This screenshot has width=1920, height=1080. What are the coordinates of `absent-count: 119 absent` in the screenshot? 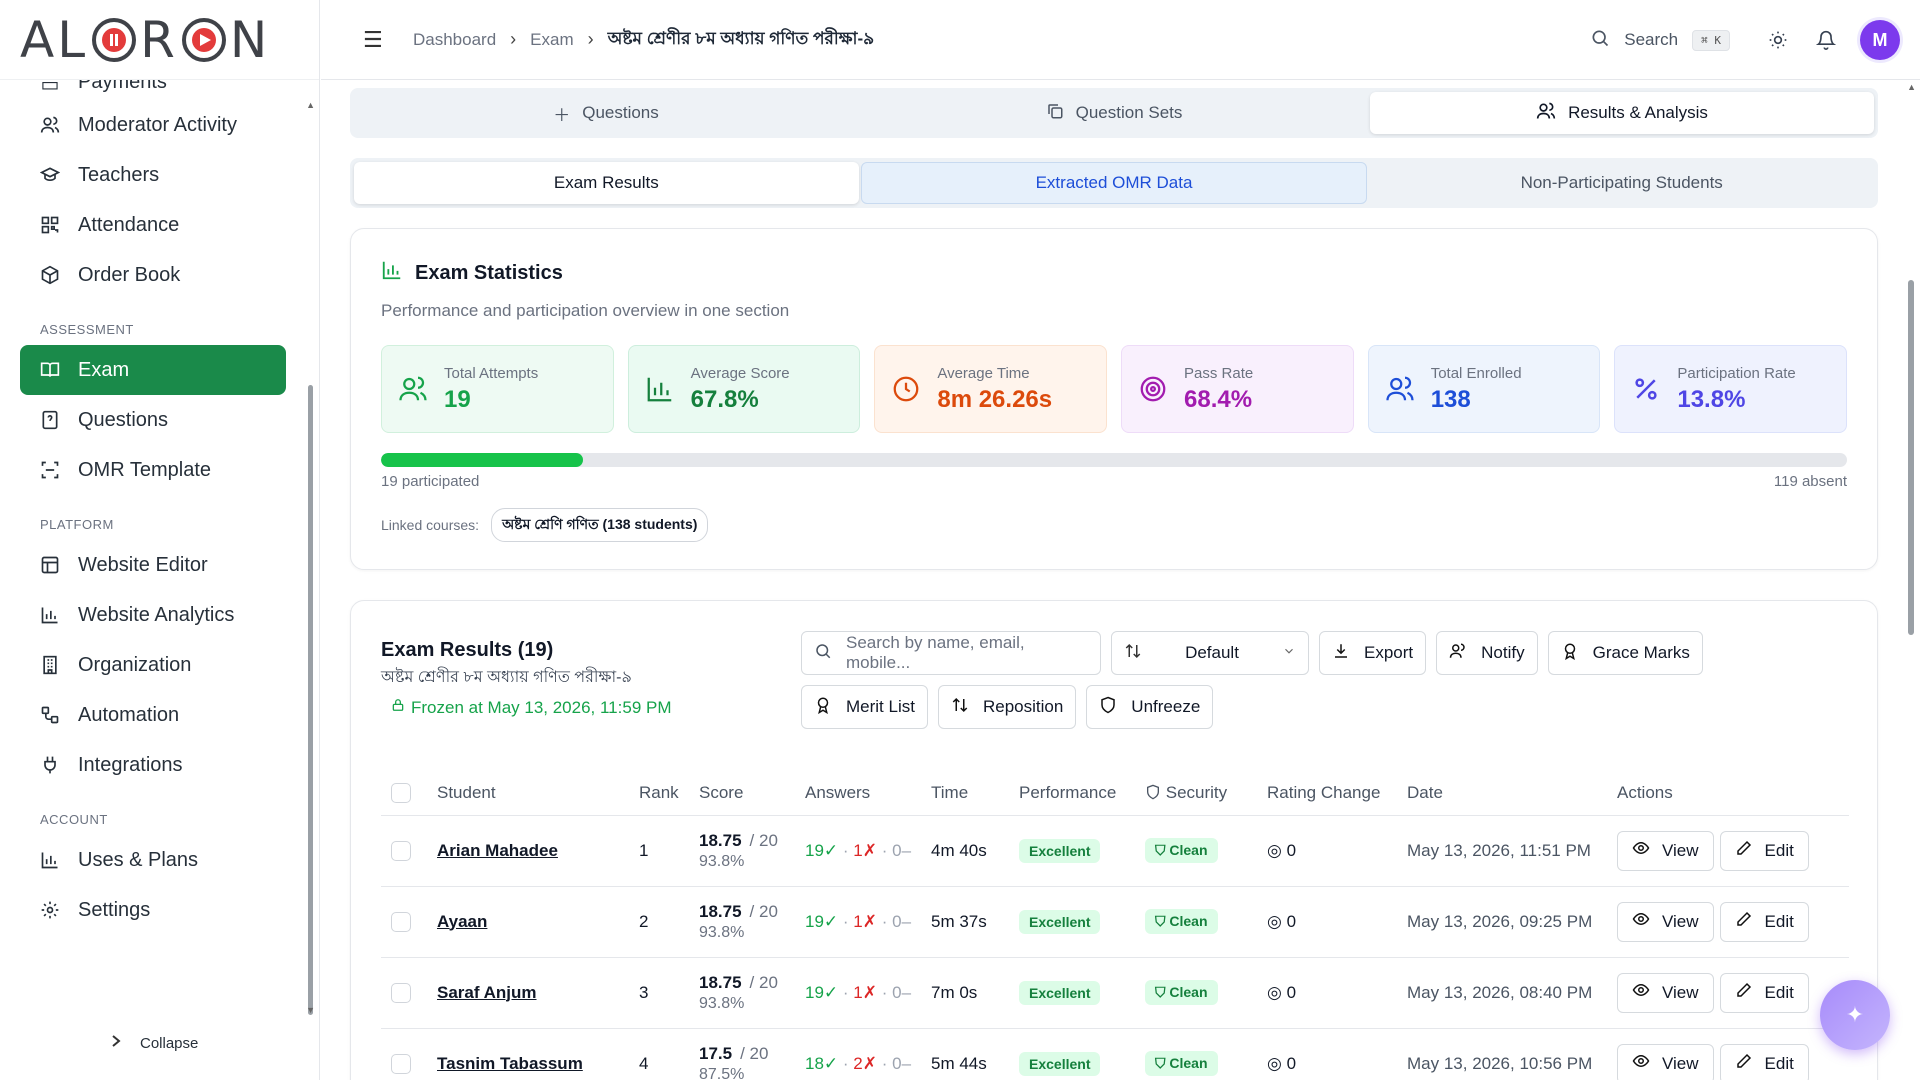 It's located at (1810, 481).